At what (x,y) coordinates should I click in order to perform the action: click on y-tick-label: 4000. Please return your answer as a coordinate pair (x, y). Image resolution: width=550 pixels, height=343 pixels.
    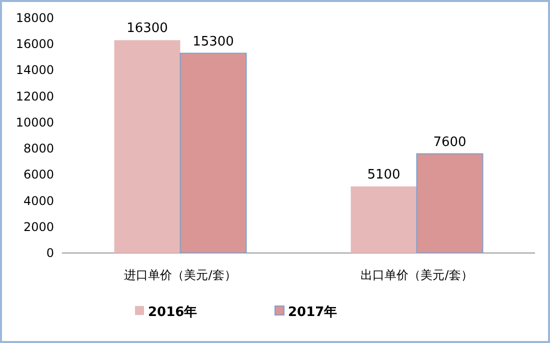
    Looking at the image, I should click on (38, 201).